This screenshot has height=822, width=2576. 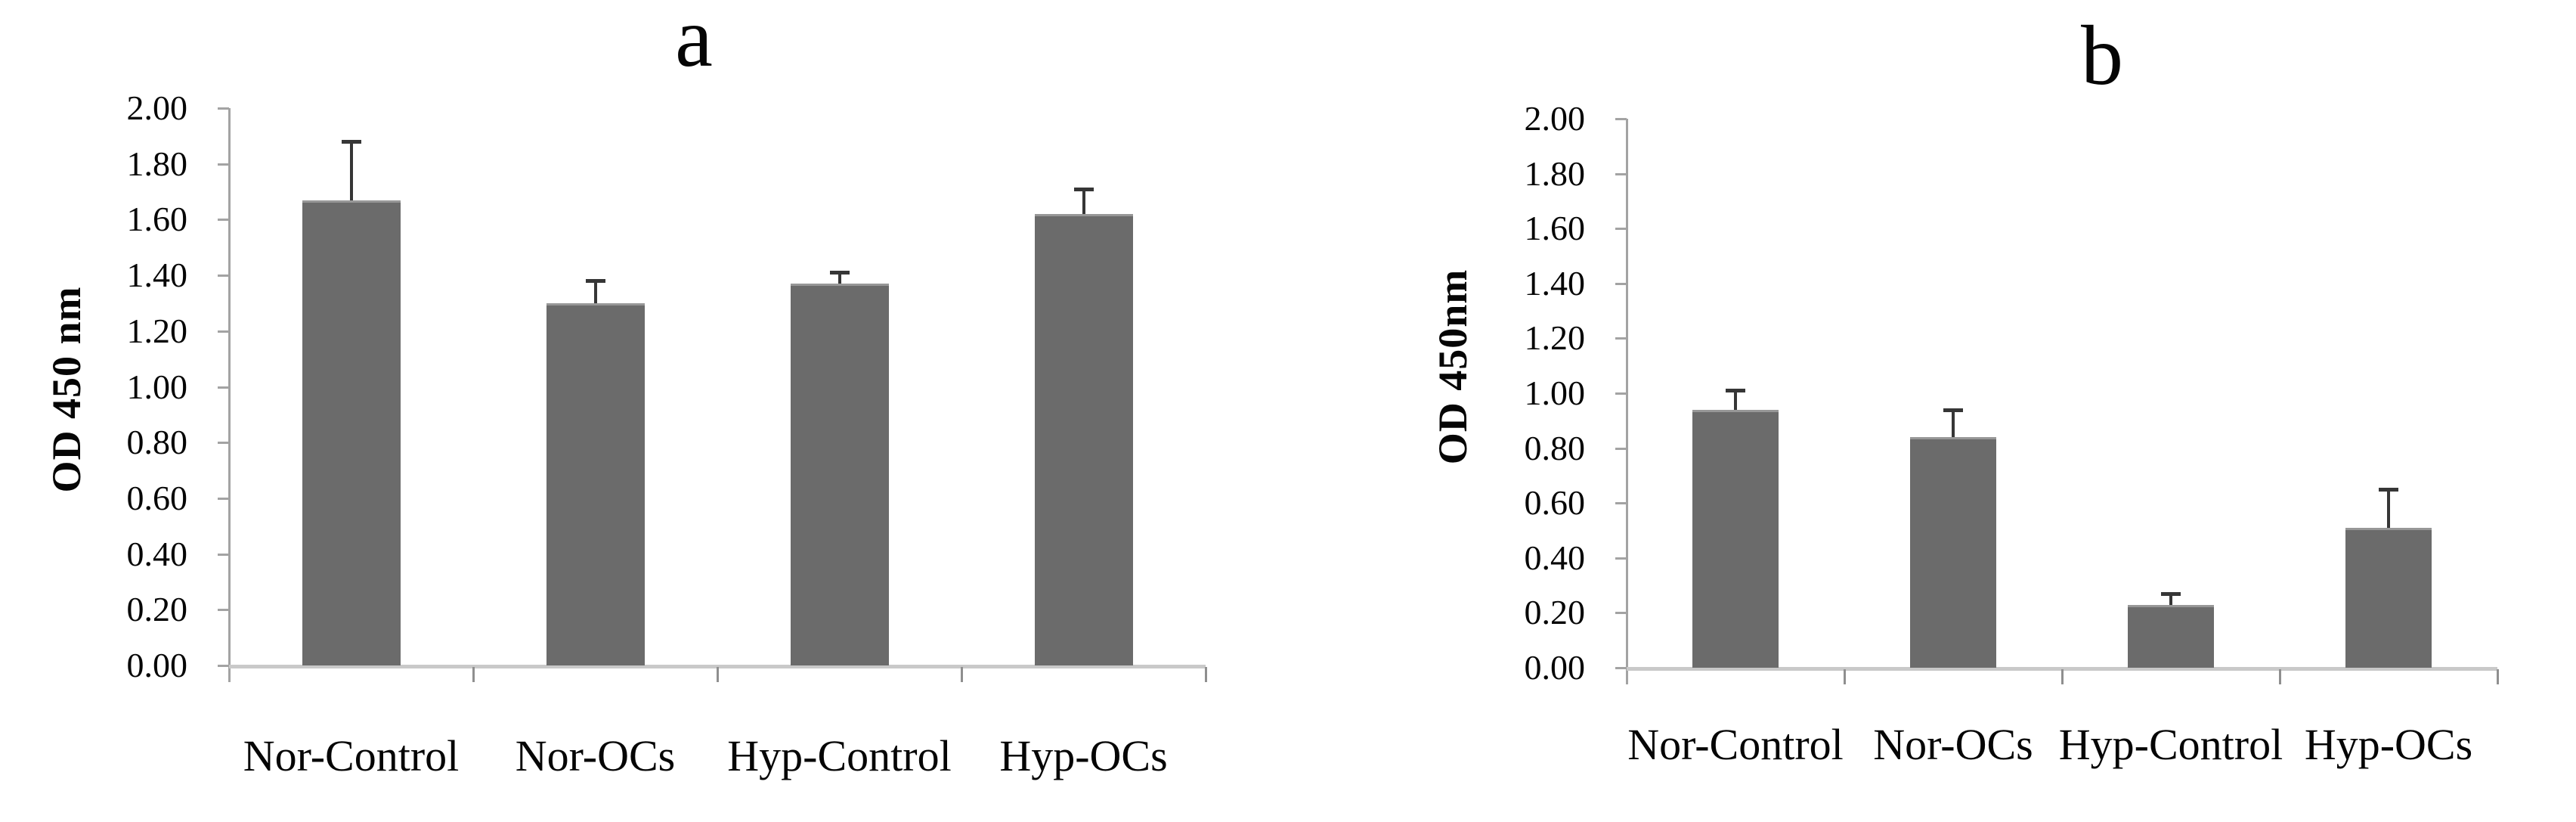 I want to click on panel-a-title: a, so click(x=694, y=43).